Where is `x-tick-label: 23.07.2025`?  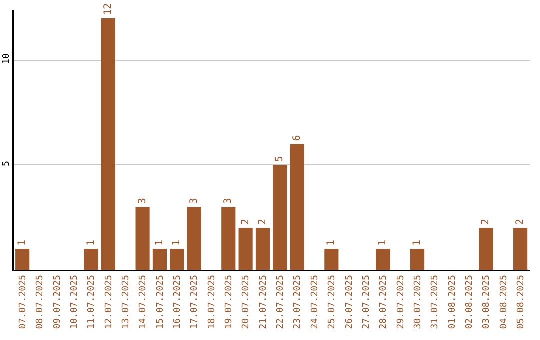
x-tick-label: 23.07.2025 is located at coordinates (298, 302).